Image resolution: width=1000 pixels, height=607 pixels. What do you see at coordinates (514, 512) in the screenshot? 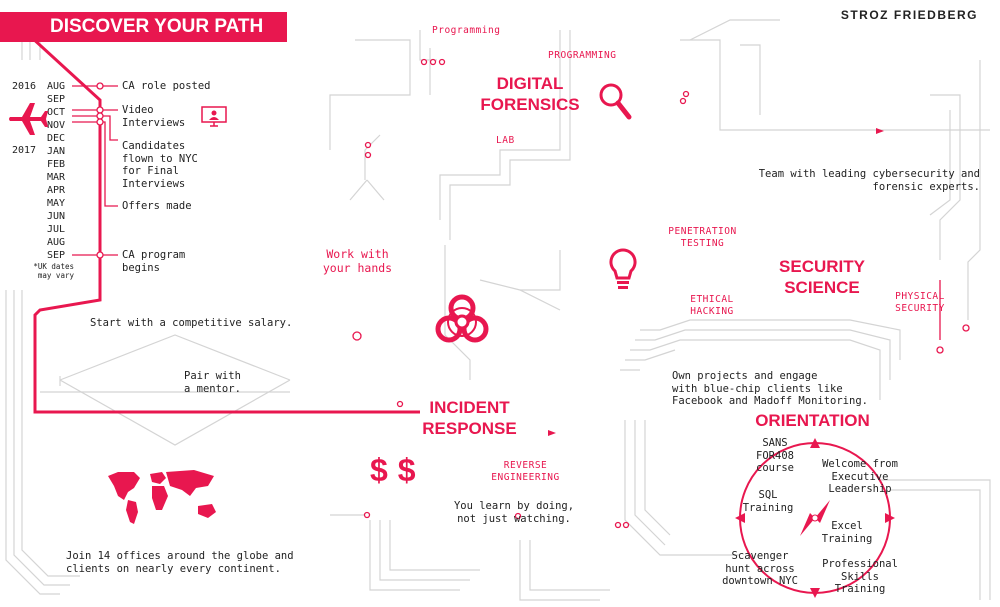
I see `learn-text: You learn by doing, not just watching.` at bounding box center [514, 512].